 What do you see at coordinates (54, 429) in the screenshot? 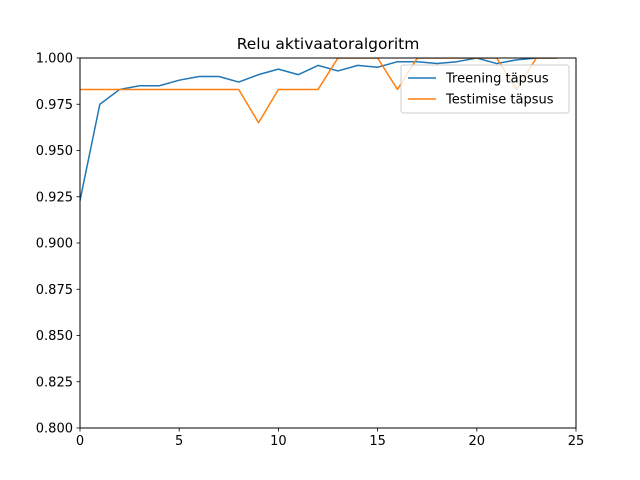
I see `y-tick-label: 0.800` at bounding box center [54, 429].